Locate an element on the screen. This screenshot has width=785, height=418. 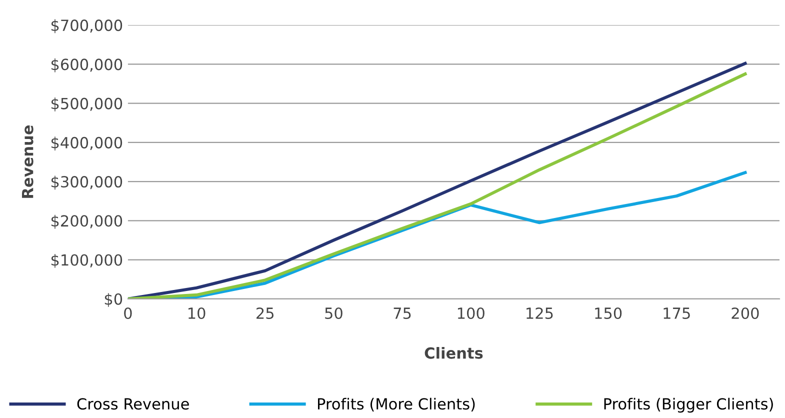
y-tick-label: $700,000 is located at coordinates (86, 26).